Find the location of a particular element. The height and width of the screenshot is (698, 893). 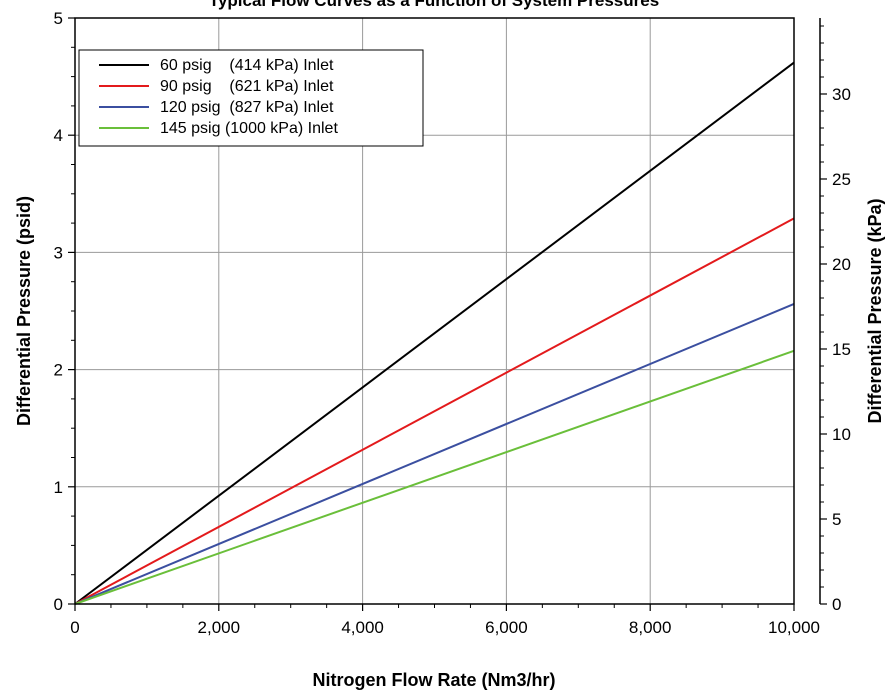

x-tick-label: 8,000 is located at coordinates (650, 627).